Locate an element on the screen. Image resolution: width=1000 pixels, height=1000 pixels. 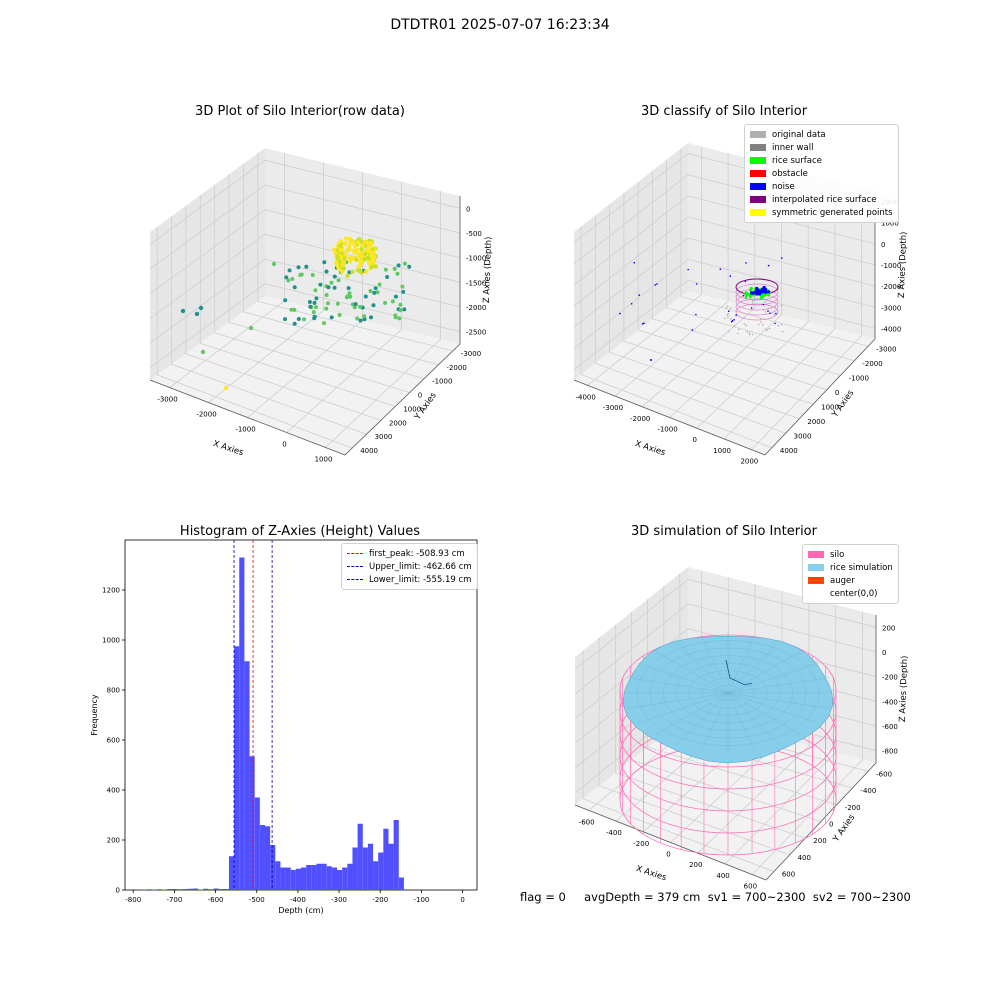
p3-x-tick-label: -700 is located at coordinates (174, 900).